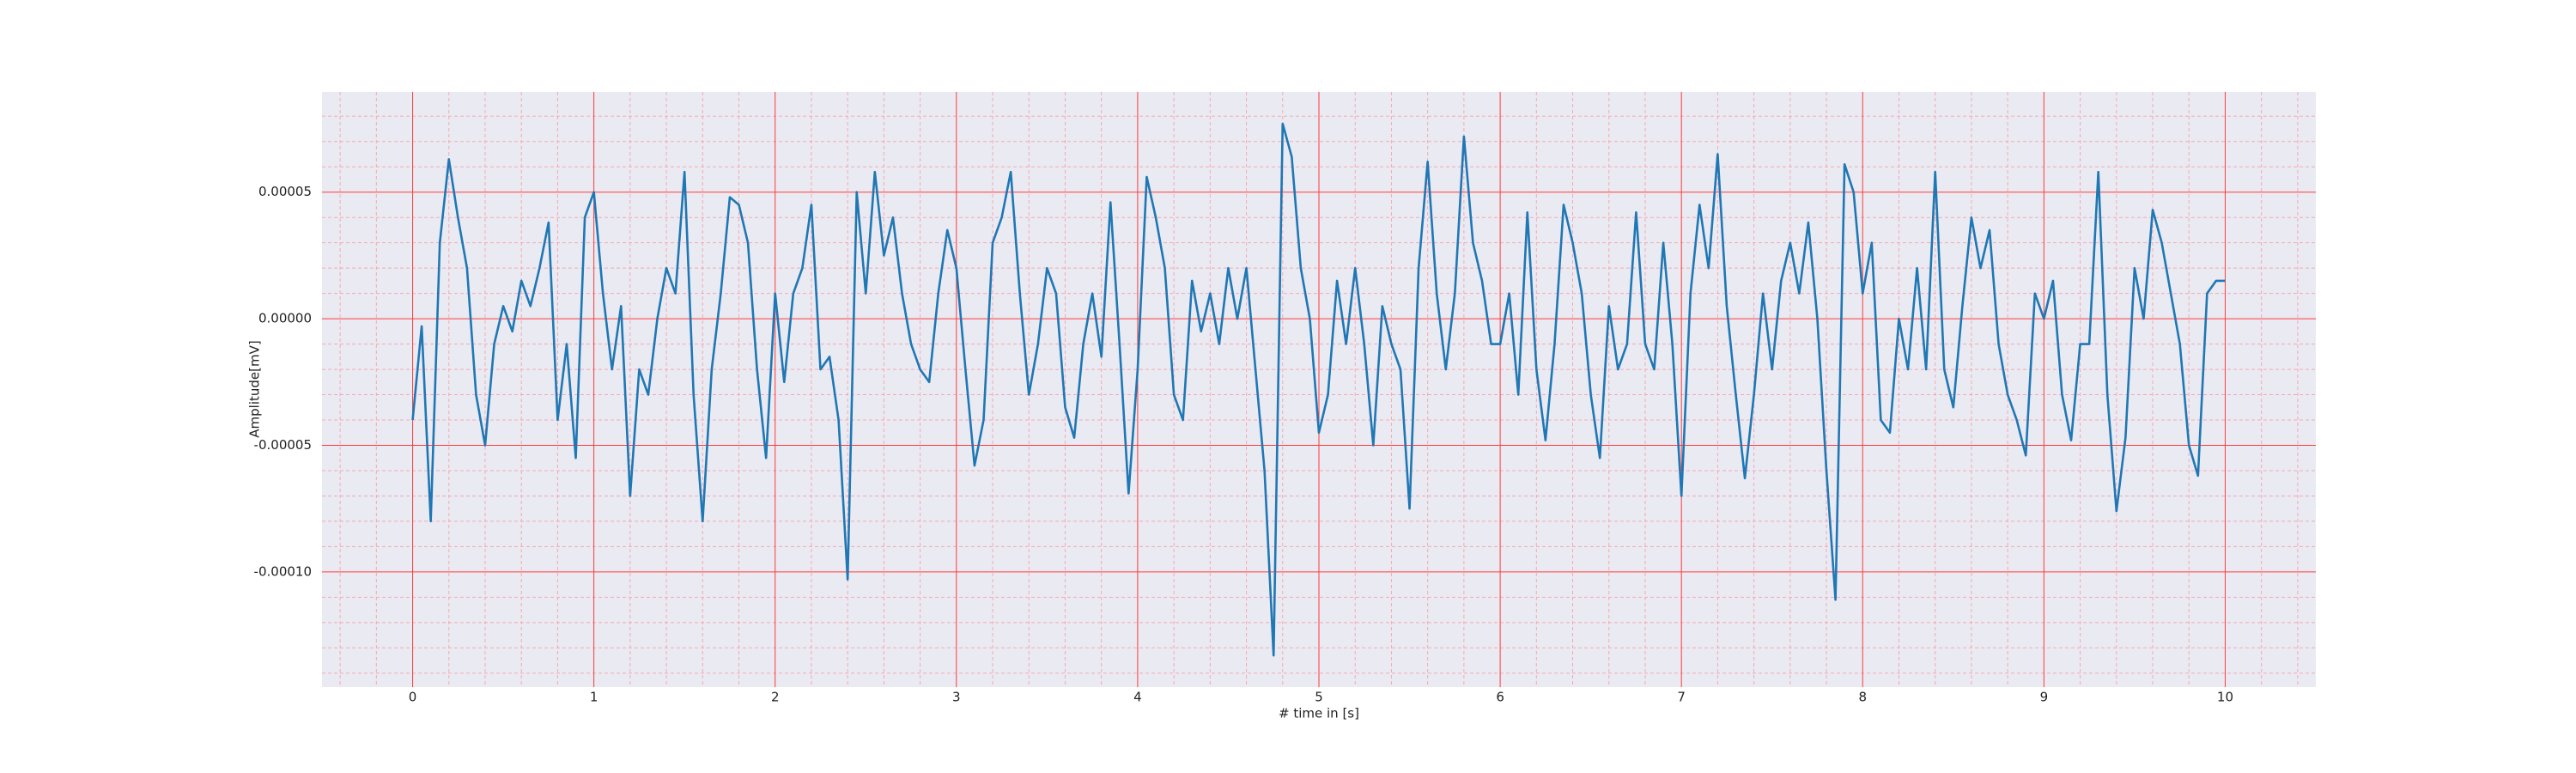 The image size is (2576, 773). Describe the element at coordinates (1682, 697) in the screenshot. I see `x-tick-label: 7` at that location.